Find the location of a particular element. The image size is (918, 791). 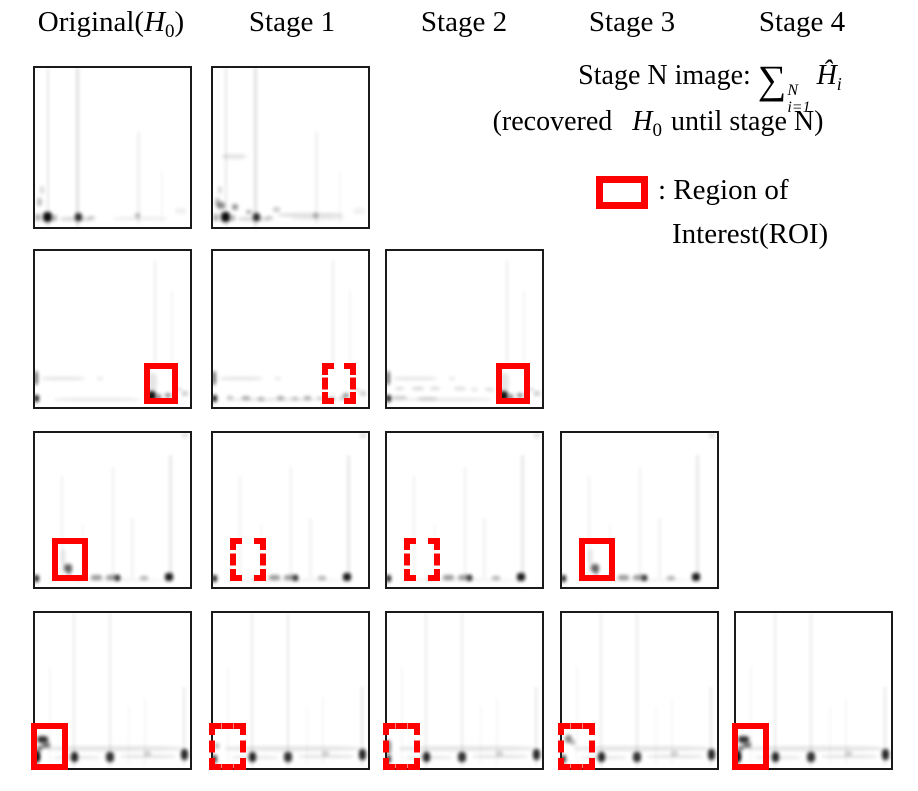

sigma-symbol: ∑ is located at coordinates (772, 79).